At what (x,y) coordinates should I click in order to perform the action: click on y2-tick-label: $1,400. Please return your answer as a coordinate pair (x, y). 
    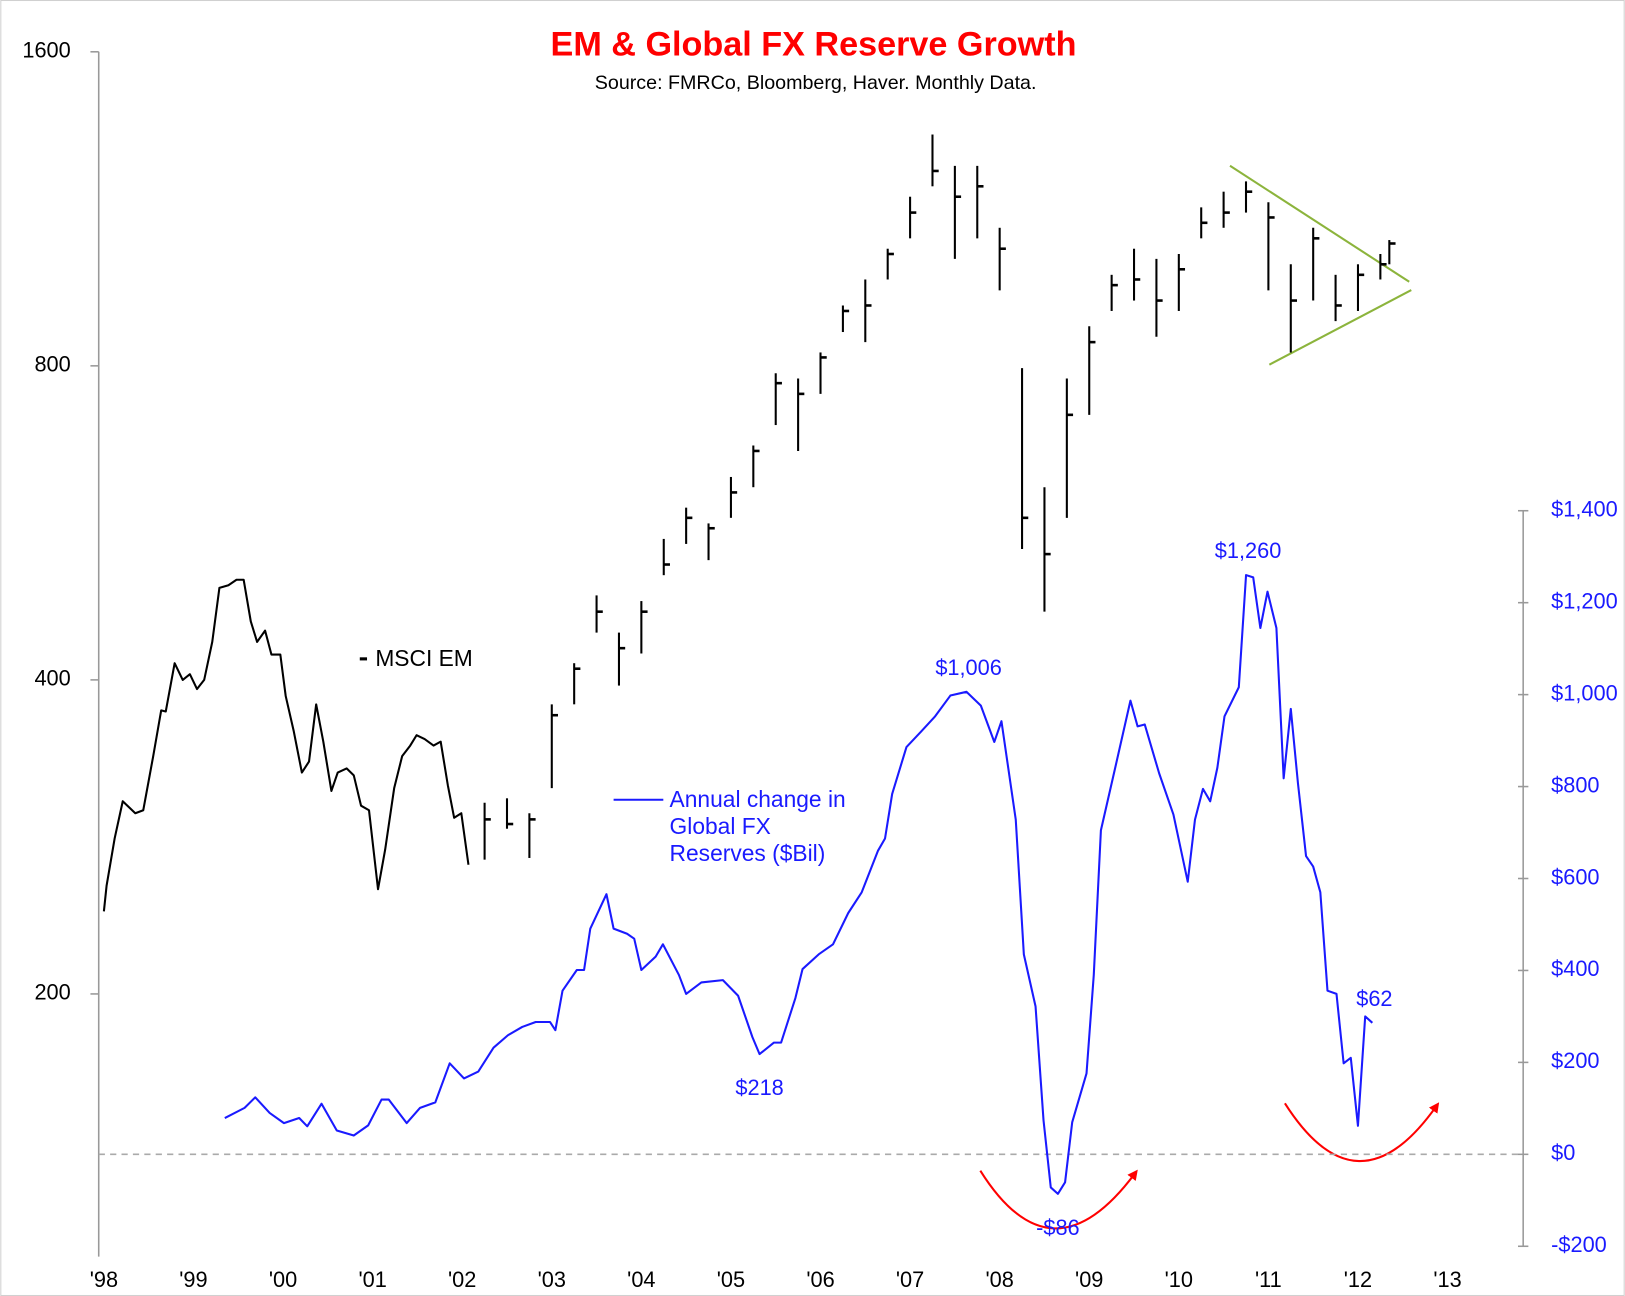
    Looking at the image, I should click on (1584, 508).